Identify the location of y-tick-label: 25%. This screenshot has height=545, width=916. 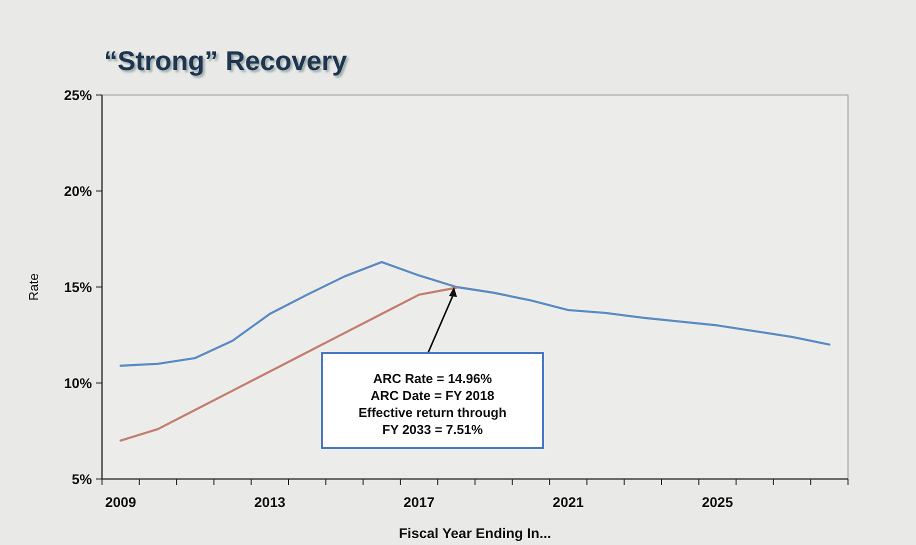
(78, 94).